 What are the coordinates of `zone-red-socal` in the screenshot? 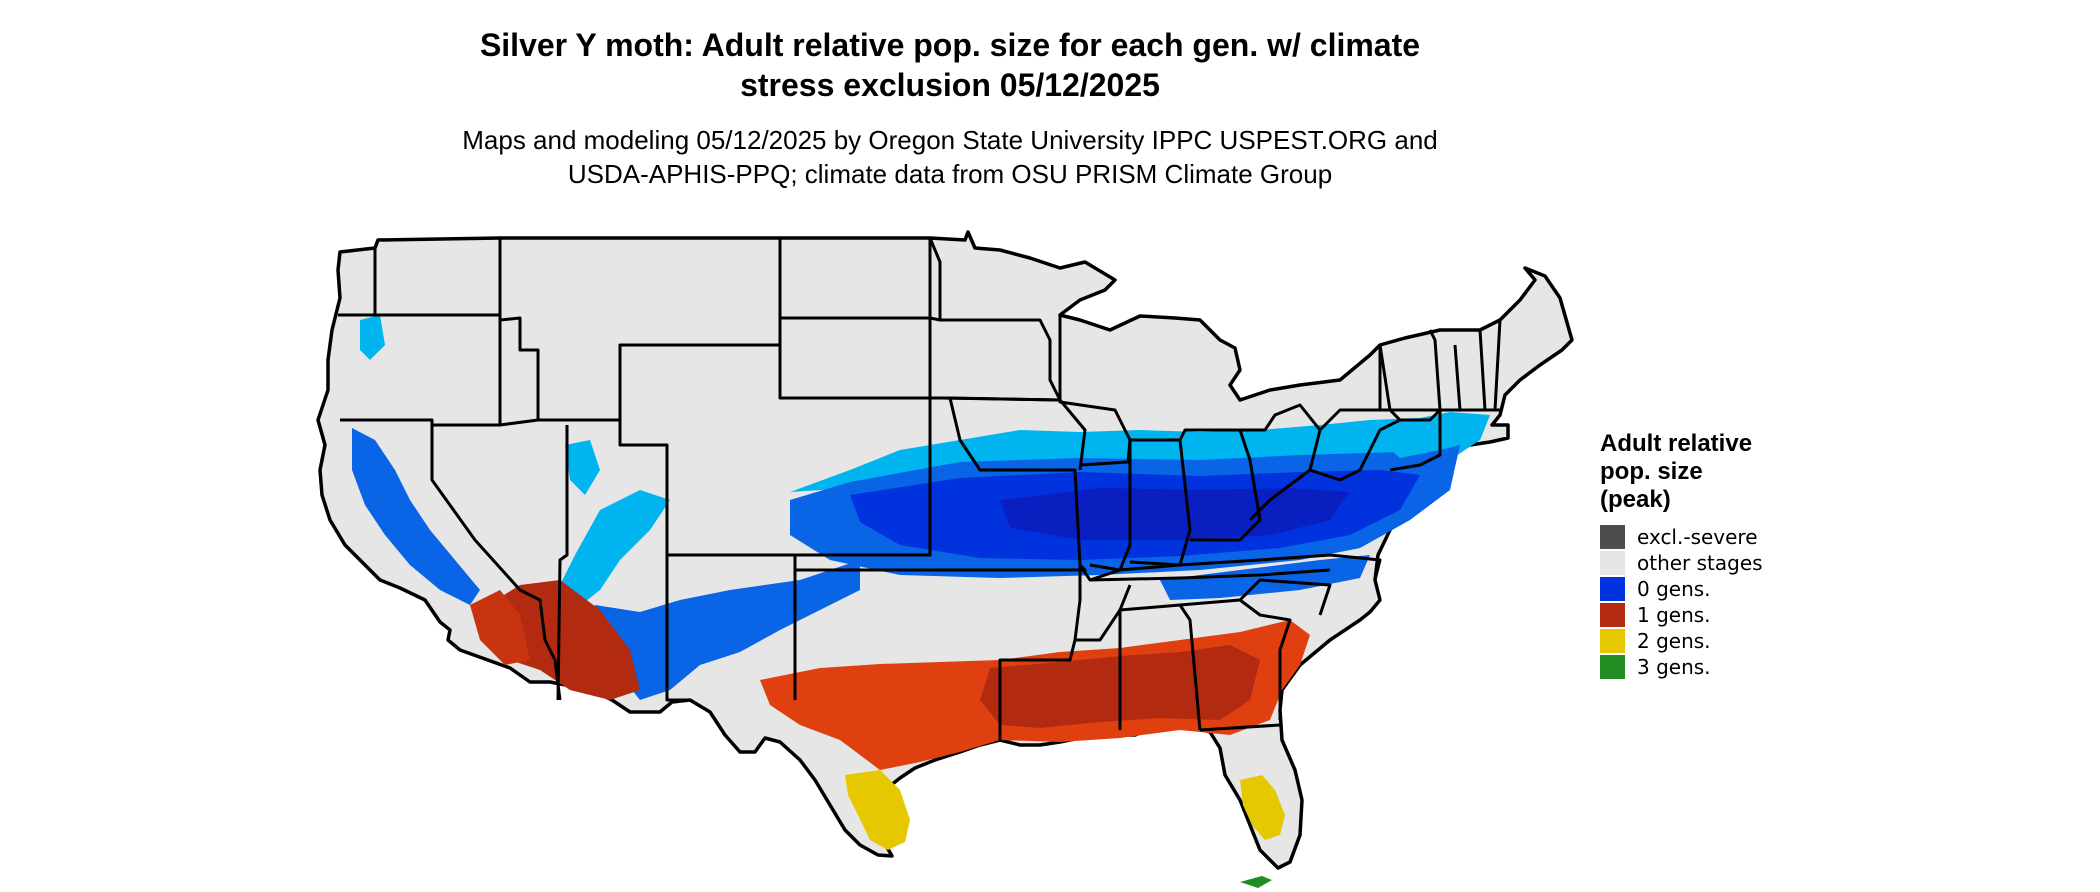 It's located at (500, 627).